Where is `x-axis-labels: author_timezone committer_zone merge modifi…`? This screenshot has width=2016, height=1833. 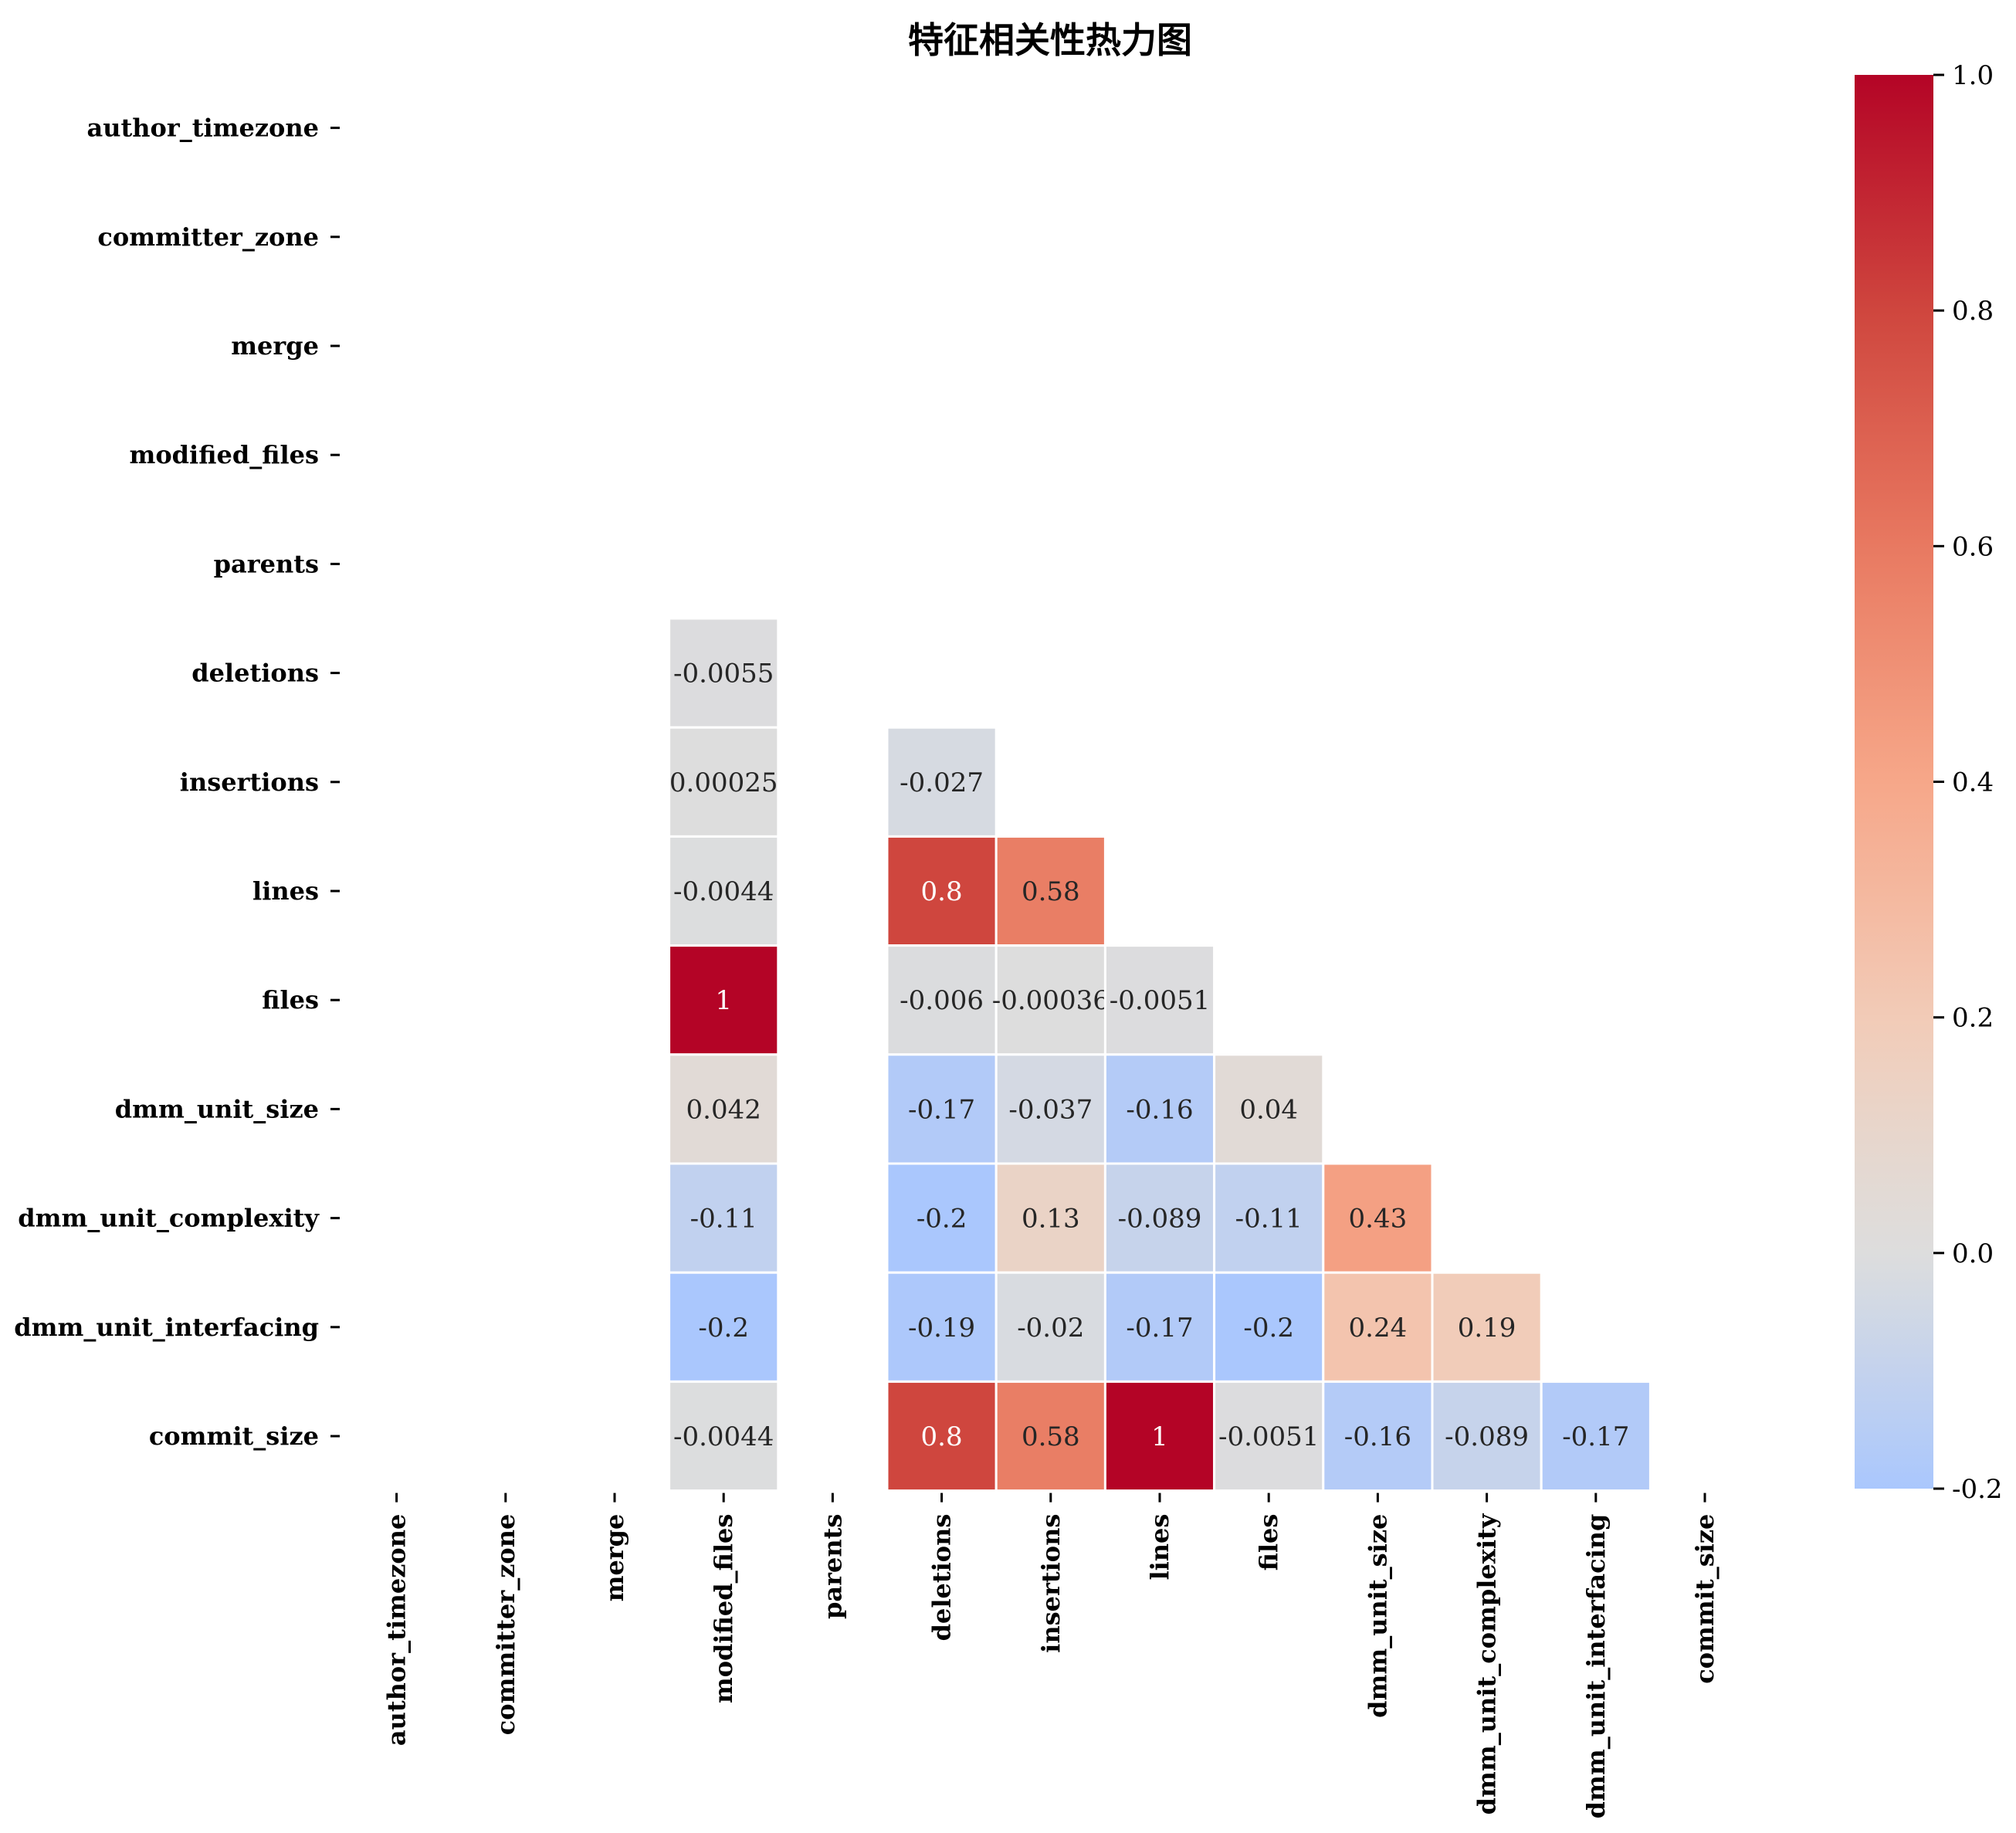
x-axis-labels: author_timezone committer_zone merge modifi… is located at coordinates (1051, 1655).